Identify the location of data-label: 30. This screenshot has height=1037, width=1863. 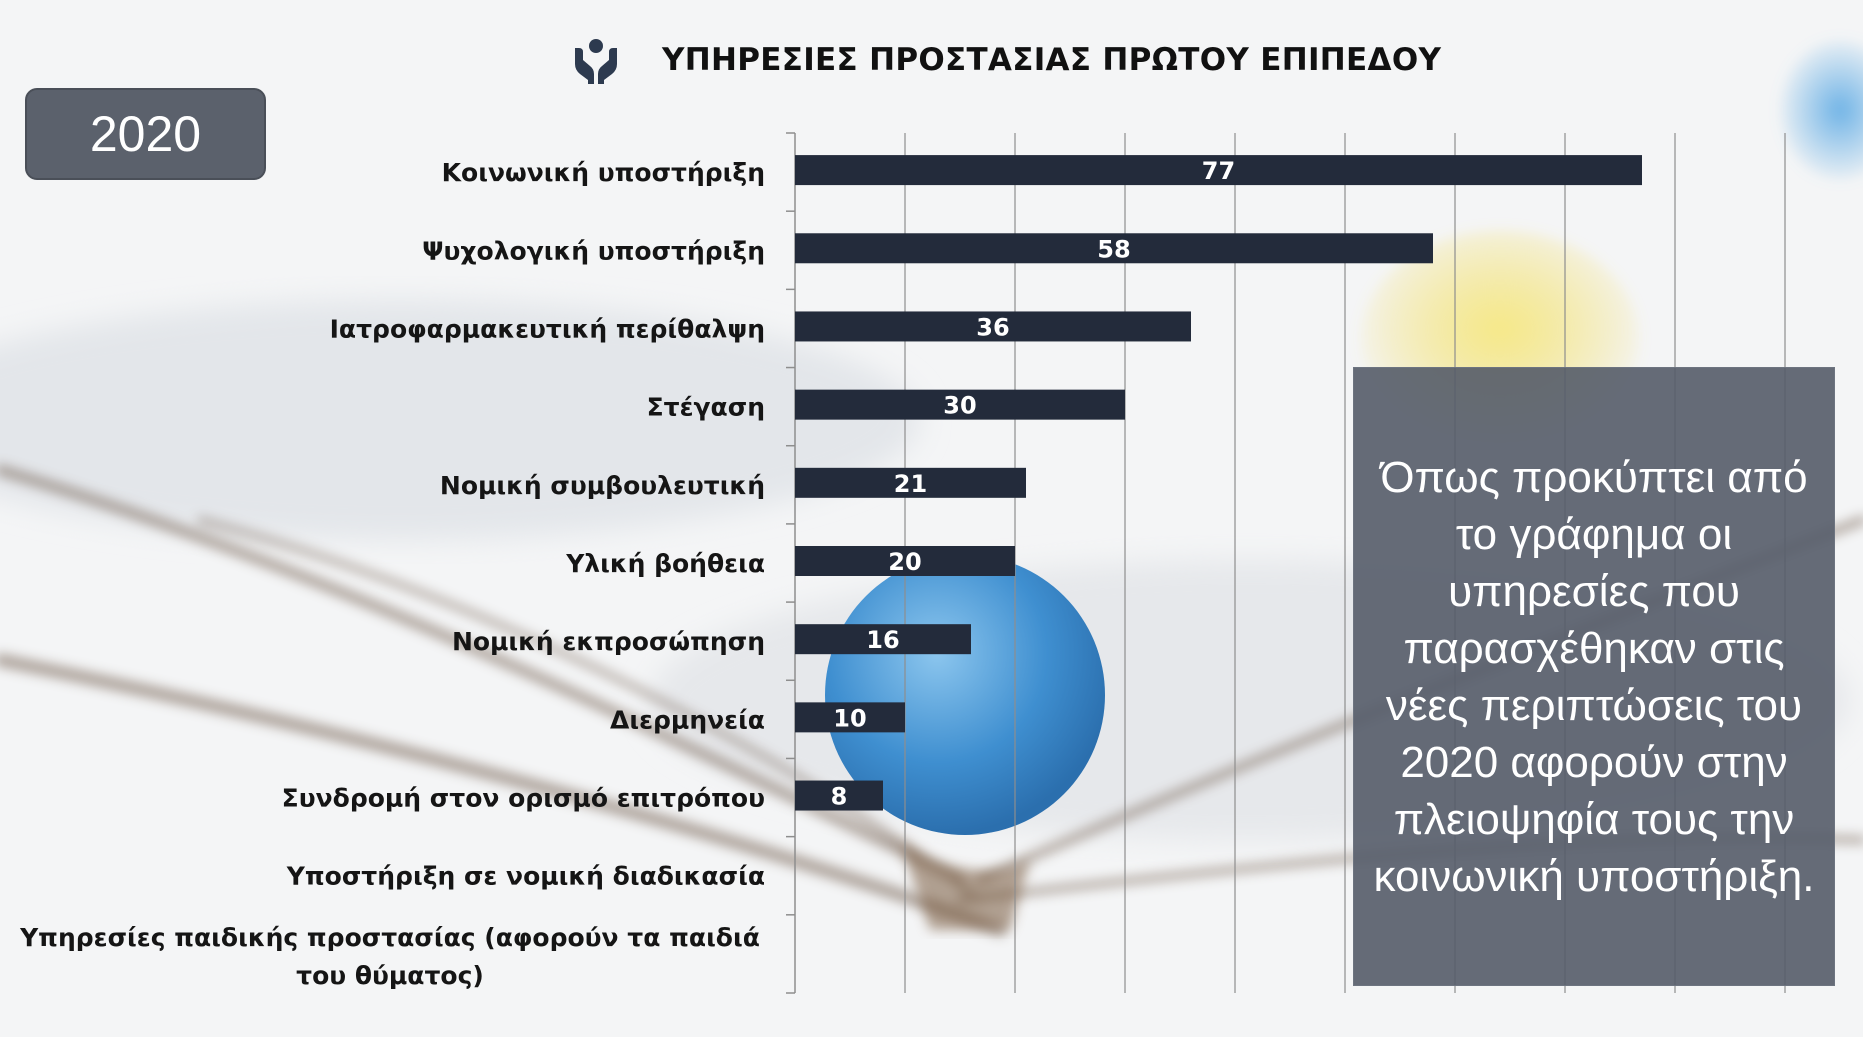
(959, 406).